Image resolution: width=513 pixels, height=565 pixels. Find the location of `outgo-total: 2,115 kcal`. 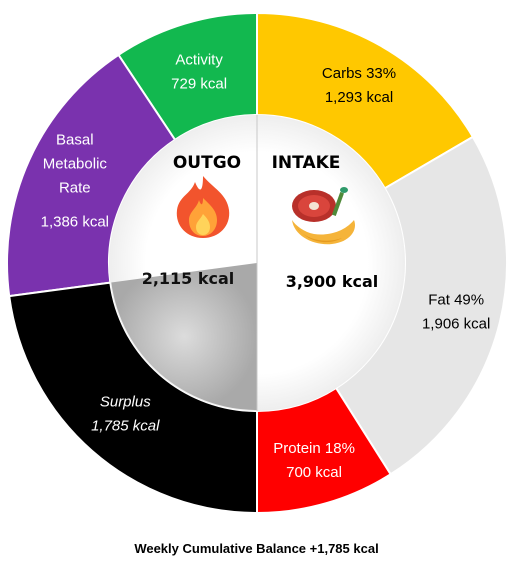

outgo-total: 2,115 kcal is located at coordinates (188, 278).